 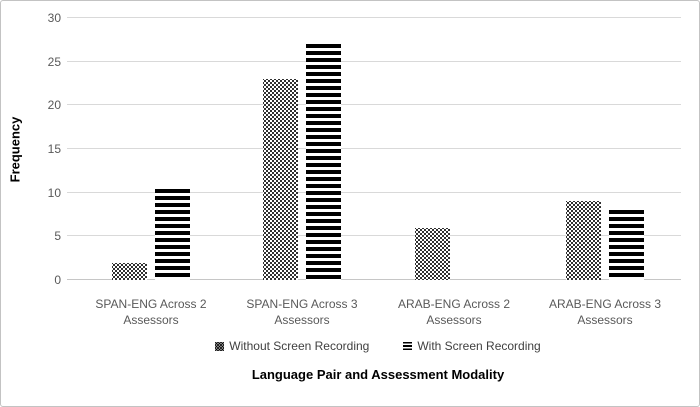 What do you see at coordinates (54, 149) in the screenshot?
I see `ytick-label-15: 15` at bounding box center [54, 149].